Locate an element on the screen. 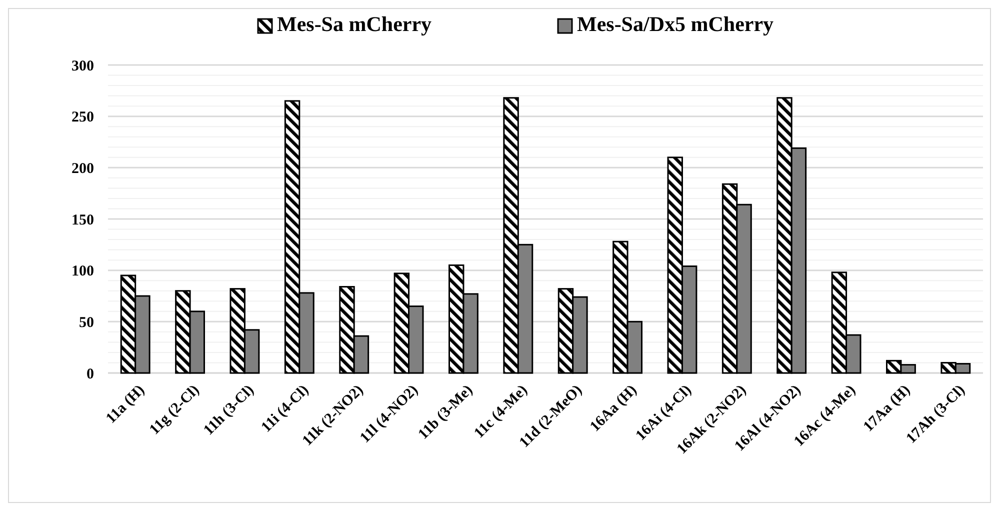  y-tick-label: 150 is located at coordinates (83, 220).